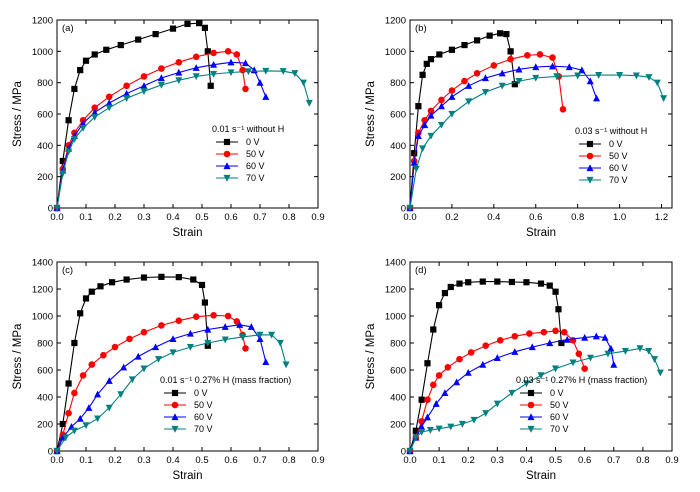 The height and width of the screenshot is (492, 700). Describe the element at coordinates (143, 460) in the screenshot. I see `x-tick-label: 0.3` at that location.